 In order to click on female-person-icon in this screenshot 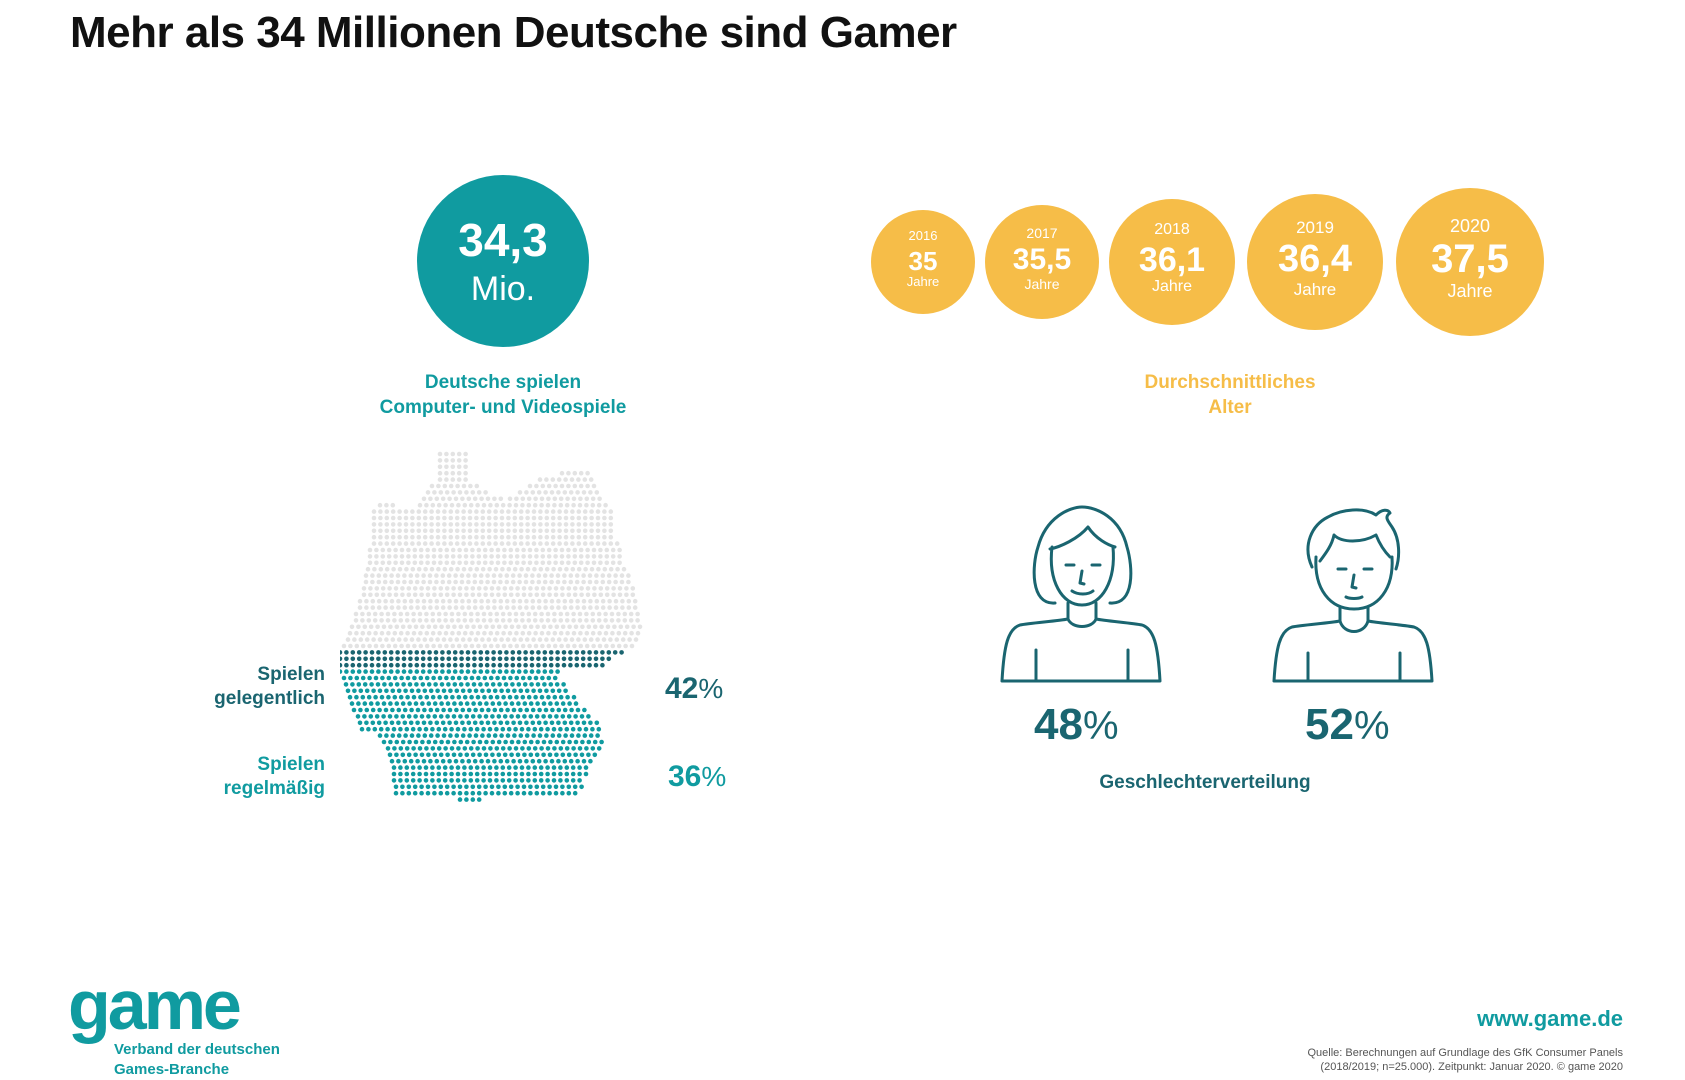, I will do `click(1081, 594)`.